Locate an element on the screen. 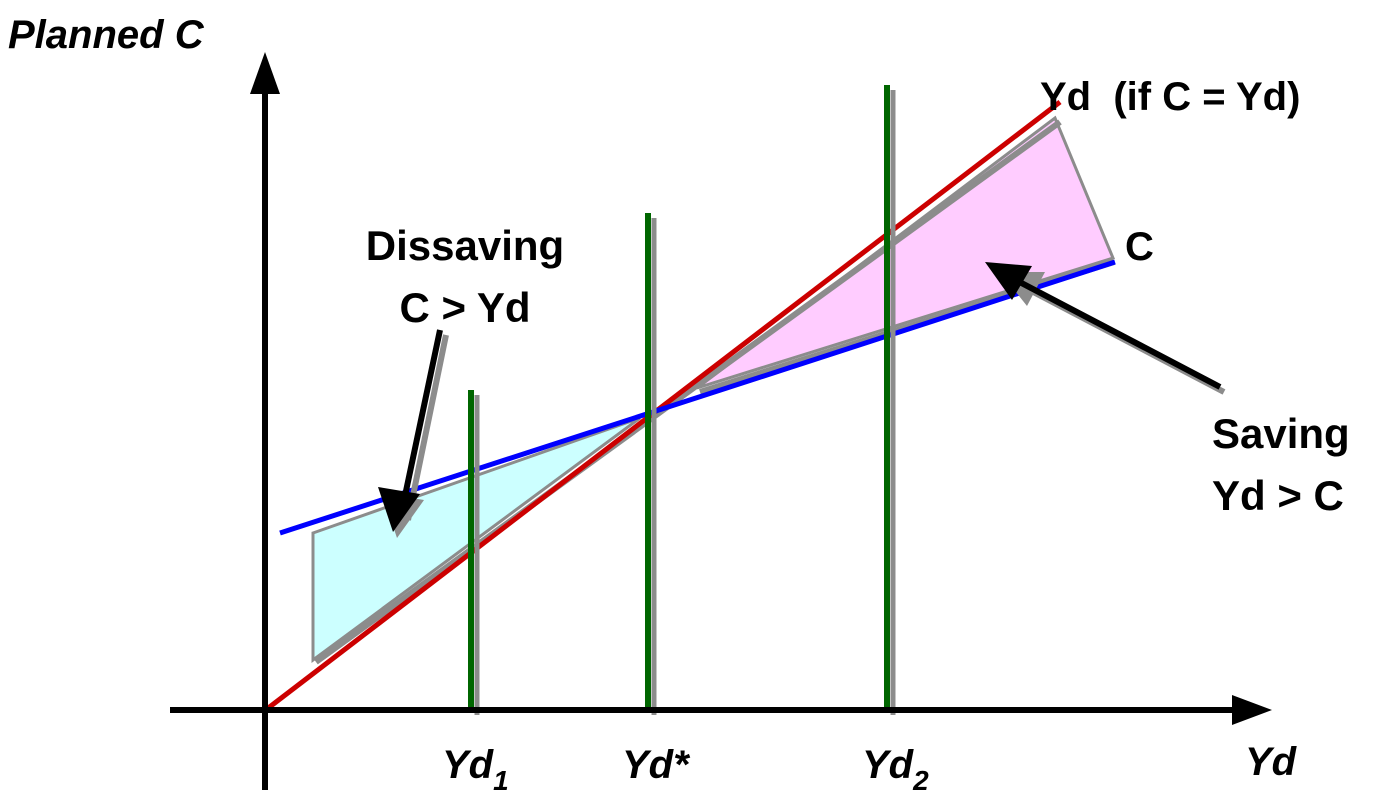 Image resolution: width=1388 pixels, height=801 pixels. marker-yd1 is located at coordinates (474, 552).